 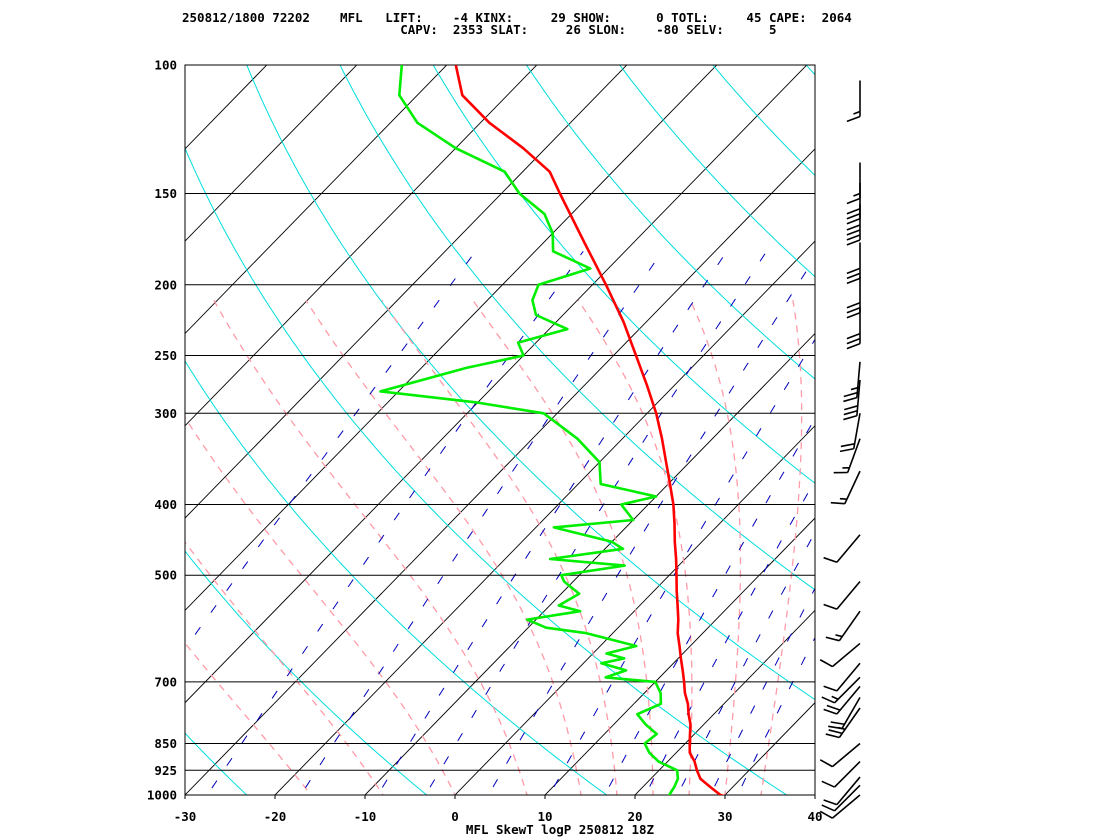 I want to click on pressure-tick-label: 100, so click(x=165, y=65).